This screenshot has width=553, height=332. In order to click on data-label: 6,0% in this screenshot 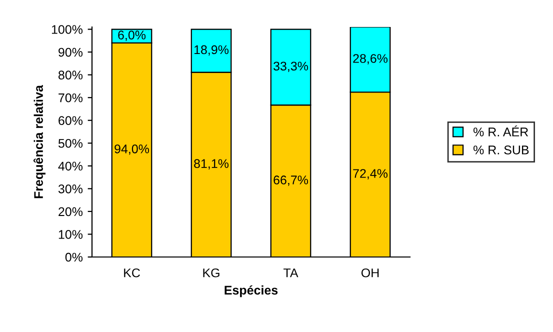, I will do `click(132, 35)`.